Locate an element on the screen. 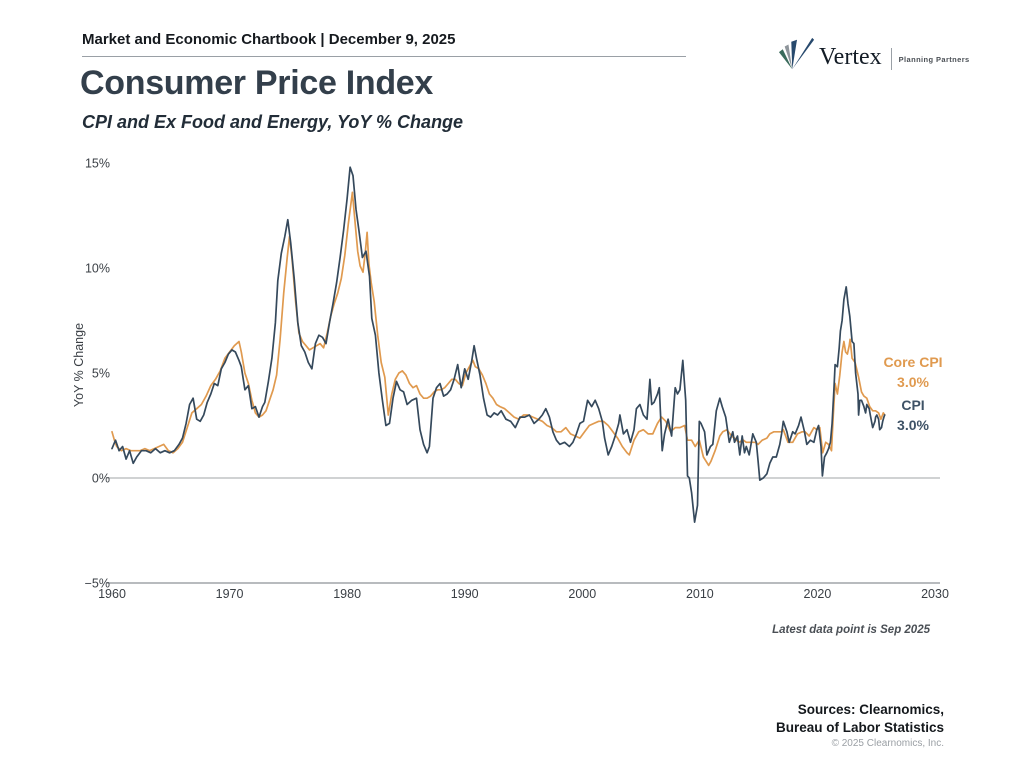  cpi-latest-value: 3.0% is located at coordinates (913, 425).